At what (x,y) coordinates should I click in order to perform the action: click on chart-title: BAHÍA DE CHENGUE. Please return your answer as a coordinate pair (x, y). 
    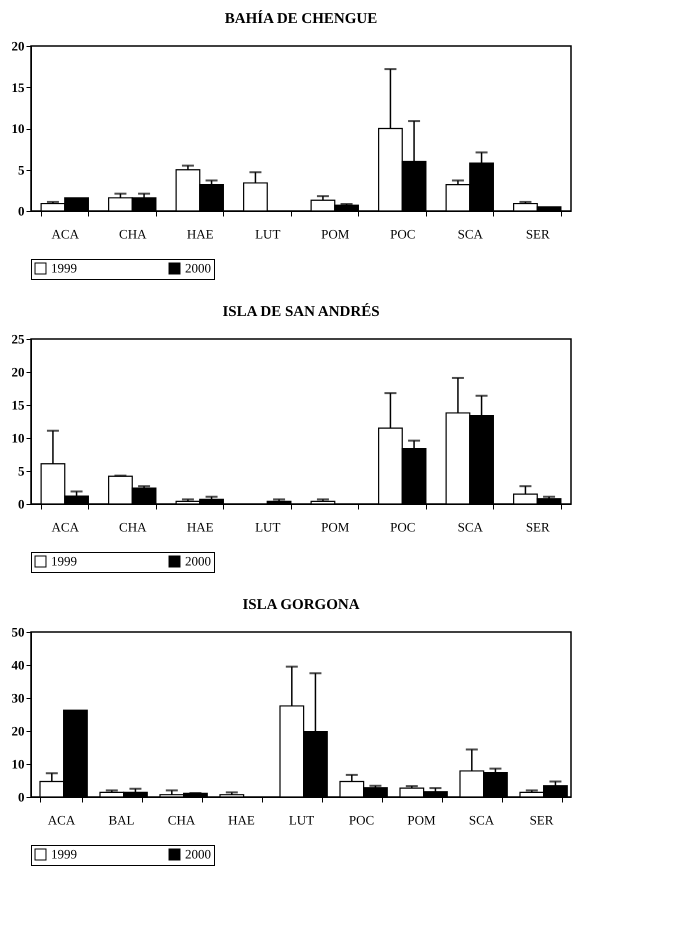
    Looking at the image, I should click on (301, 18).